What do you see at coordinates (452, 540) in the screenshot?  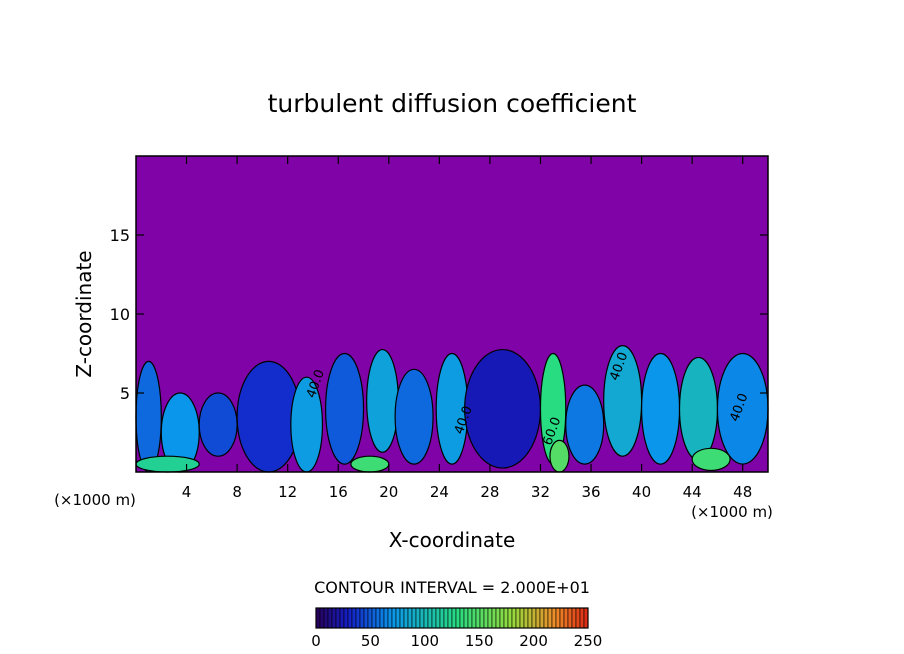 I see `x-axis-label: X-coordinate` at bounding box center [452, 540].